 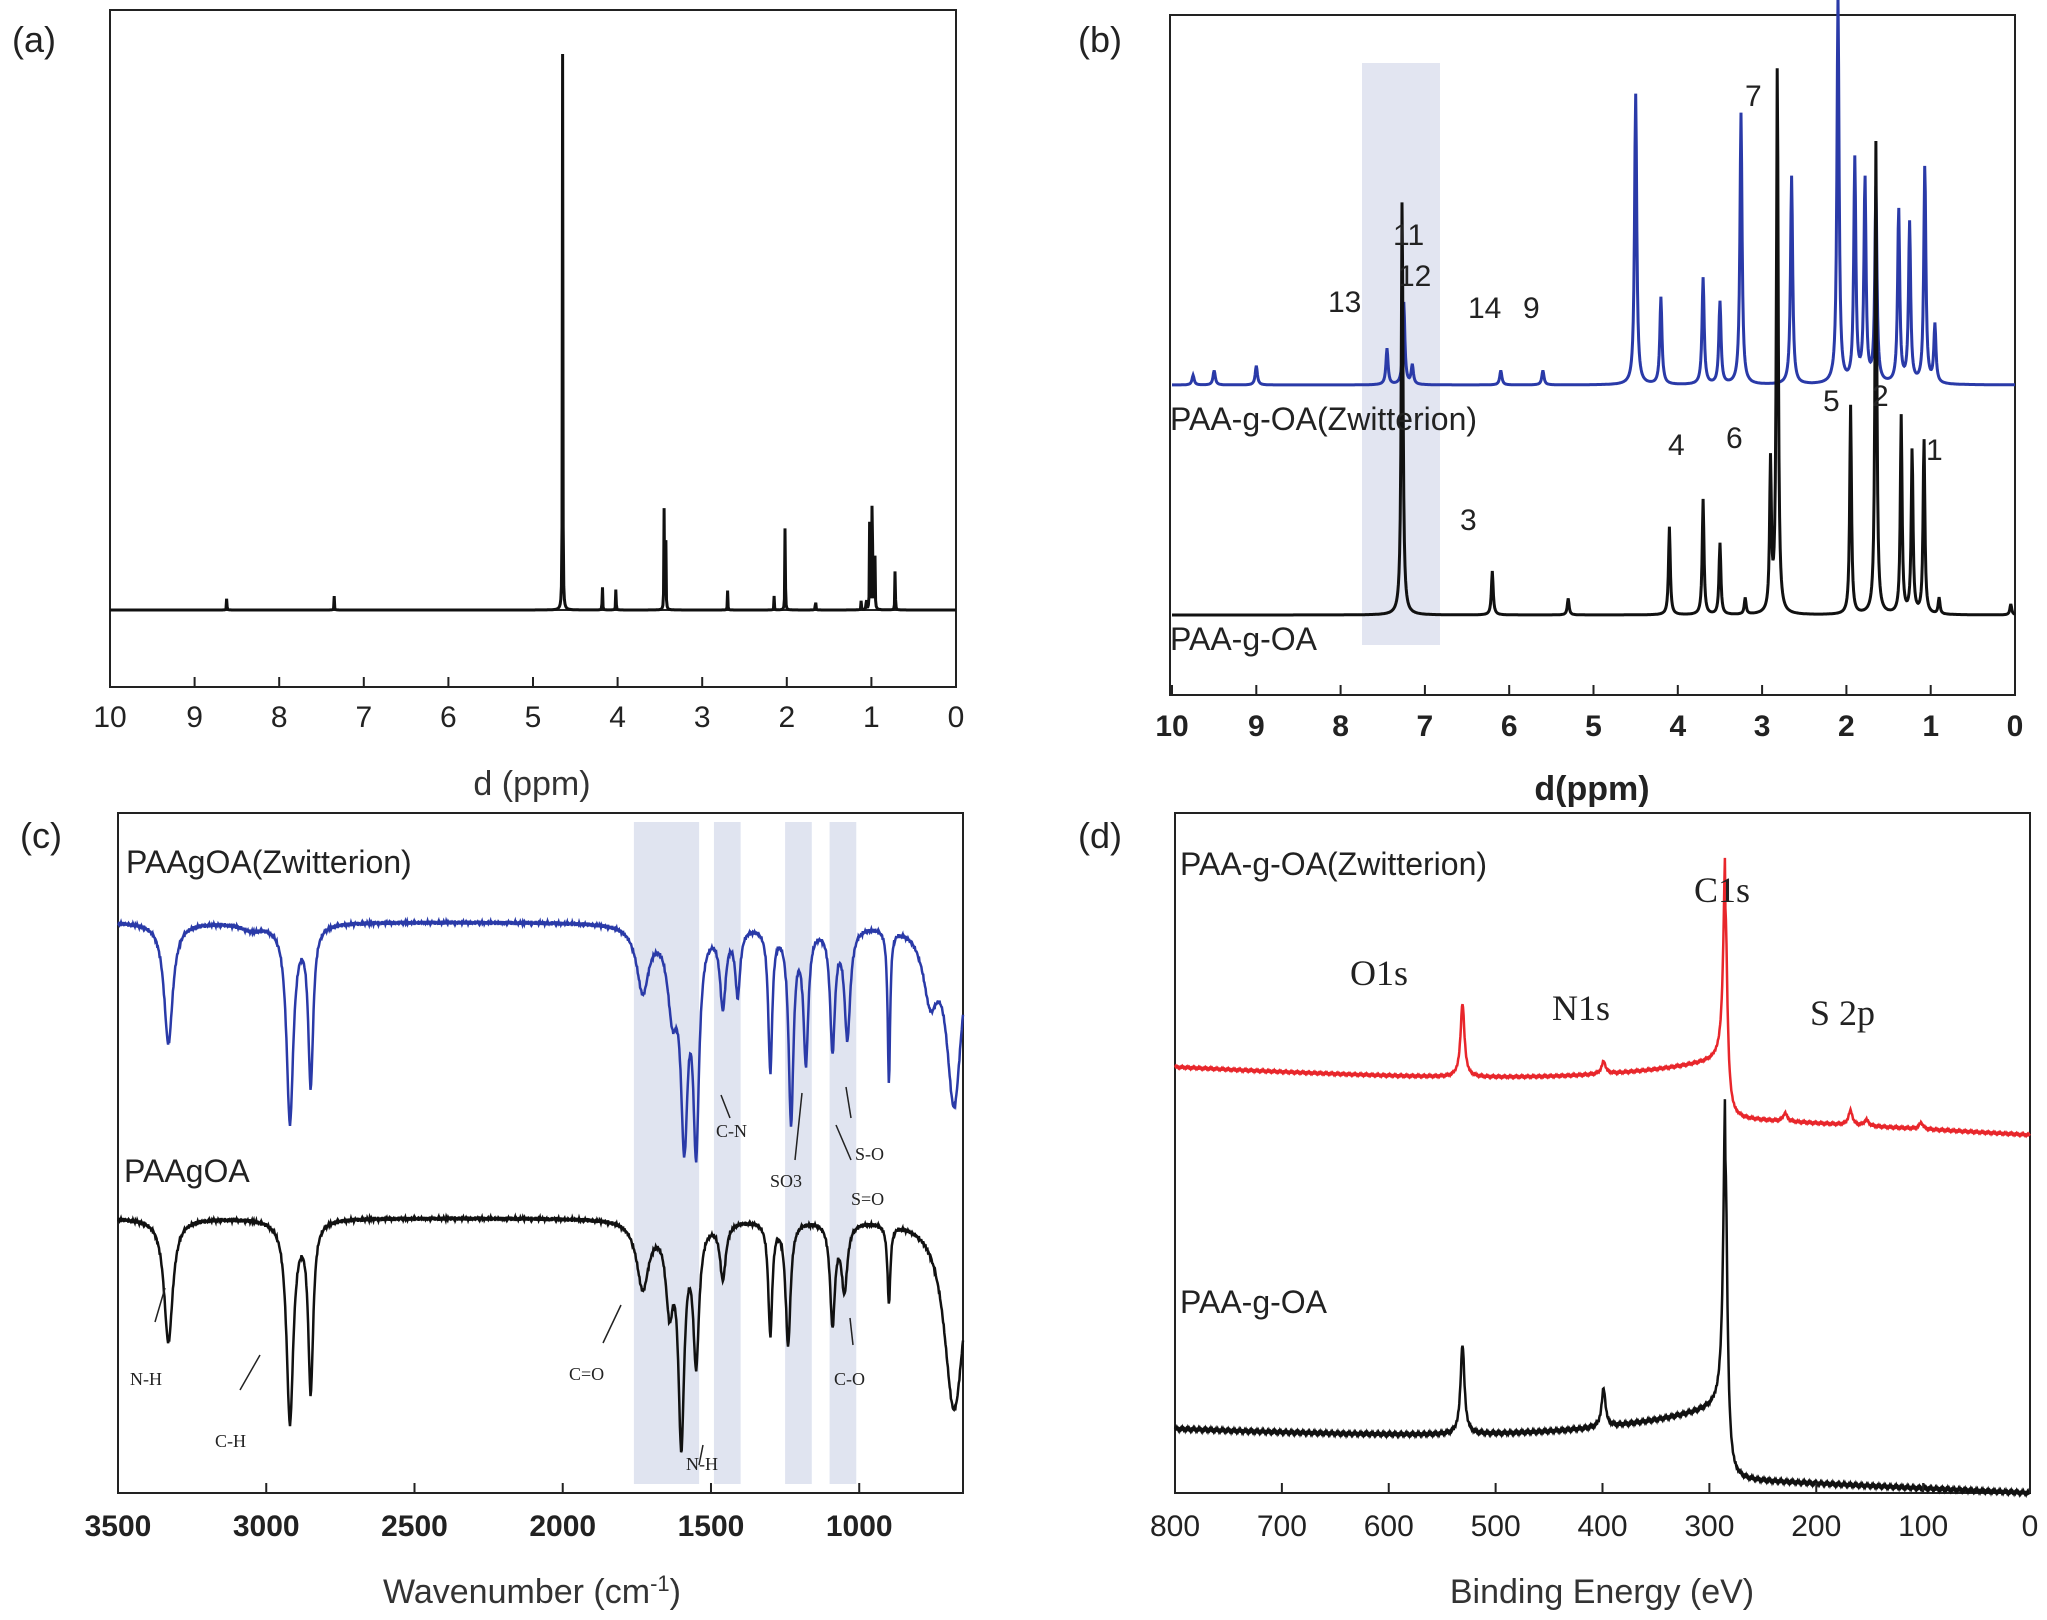 What do you see at coordinates (711, 1526) in the screenshot?
I see `panel-c-tick-label: 1500` at bounding box center [711, 1526].